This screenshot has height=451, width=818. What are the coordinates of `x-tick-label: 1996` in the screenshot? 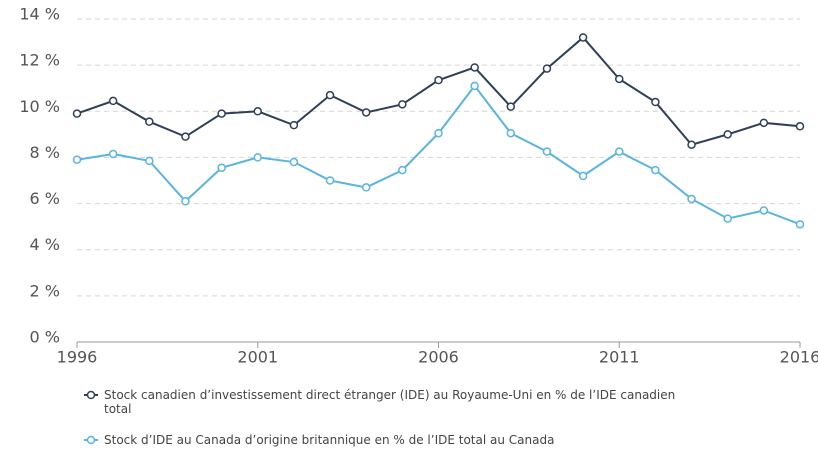 It's located at (77, 357).